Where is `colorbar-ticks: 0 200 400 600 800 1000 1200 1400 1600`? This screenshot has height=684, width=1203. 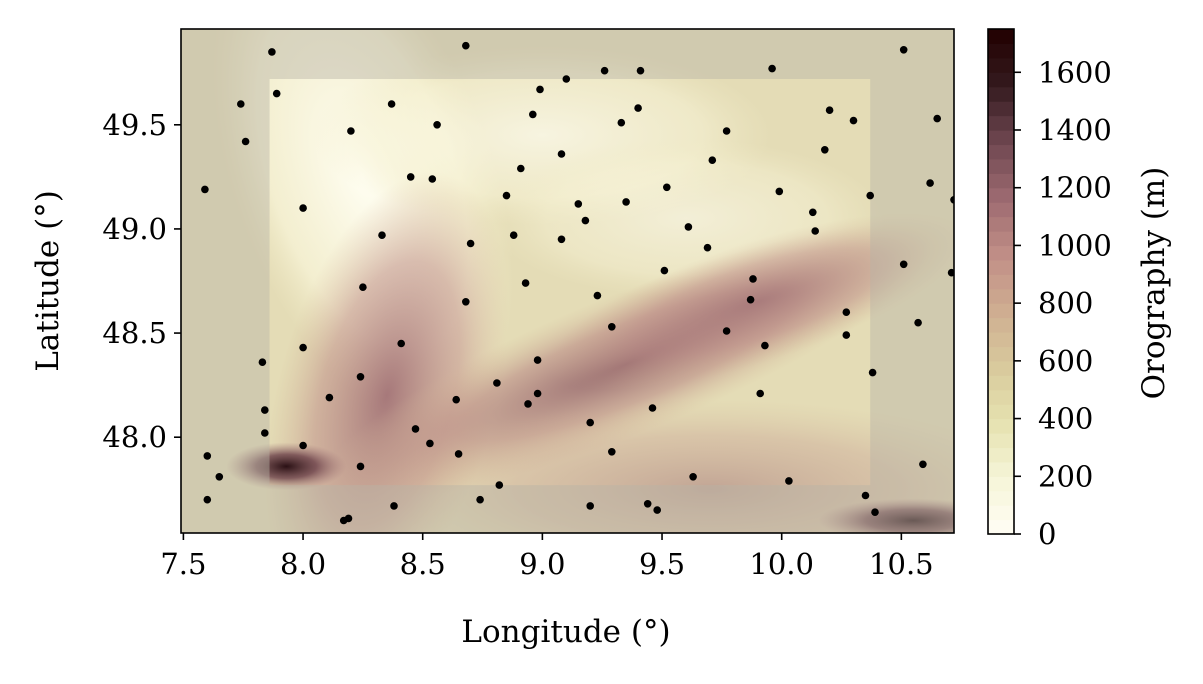
colorbar-ticks: 0 200 400 600 800 1000 1200 1400 1600 is located at coordinates (1063, 303).